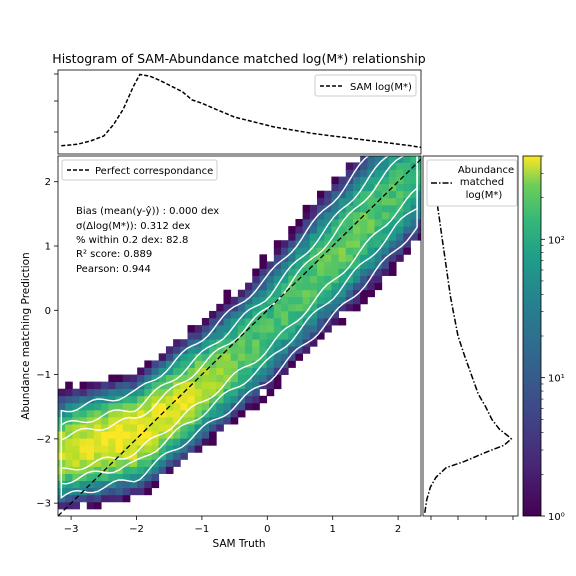 The width and height of the screenshot is (576, 576). Describe the element at coordinates (333, 529) in the screenshot. I see `x-tick-label: 1` at that location.